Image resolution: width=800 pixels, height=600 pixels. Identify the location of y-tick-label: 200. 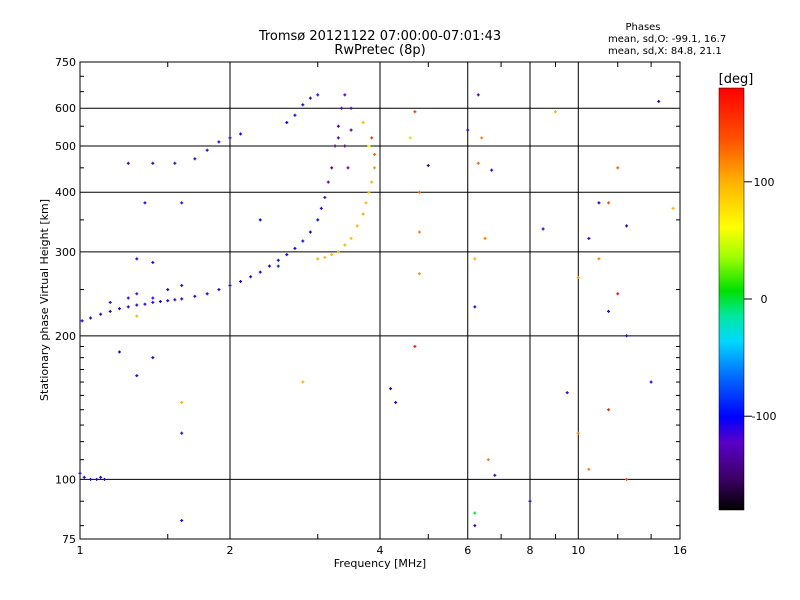
(65, 336).